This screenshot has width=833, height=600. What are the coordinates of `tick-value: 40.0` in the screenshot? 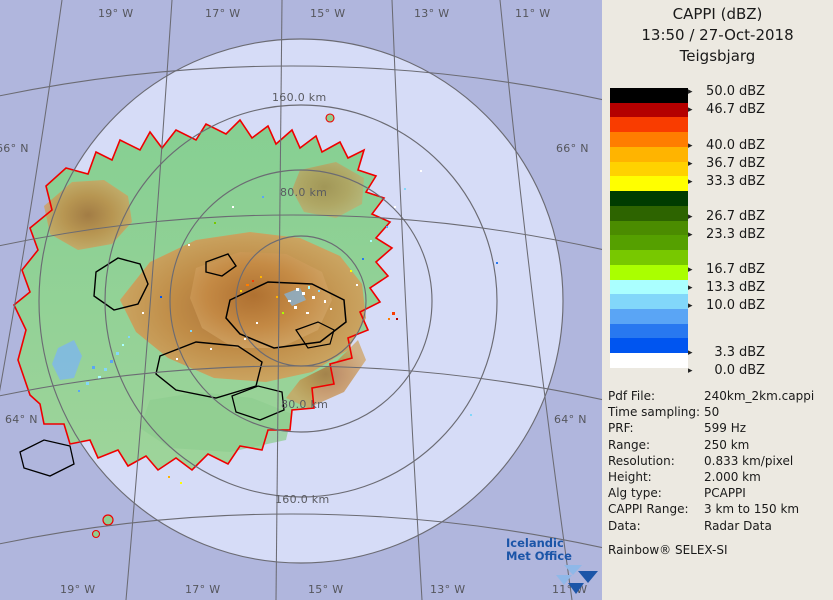 It's located at (720, 145).